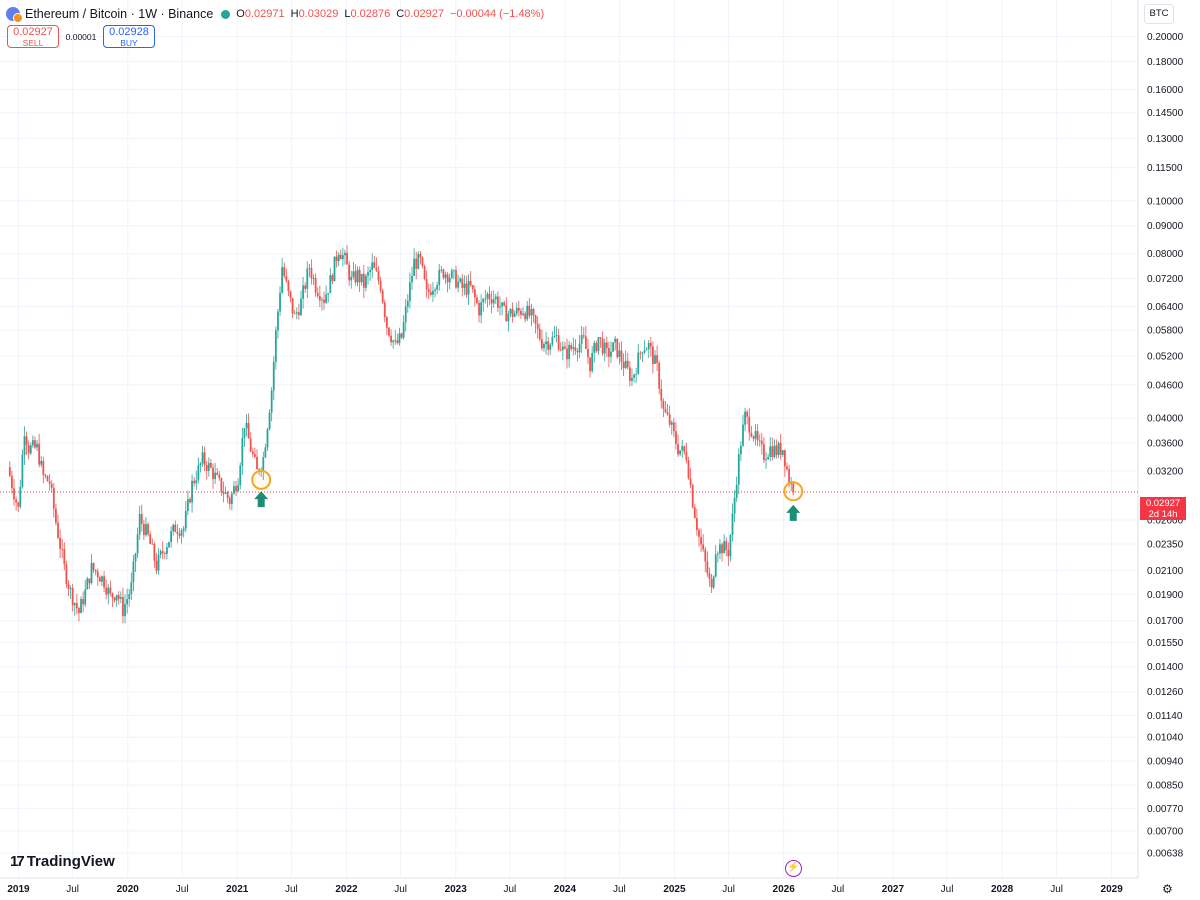 The image size is (1200, 900). Describe the element at coordinates (70, 861) in the screenshot. I see `logo-text: TradingView` at that location.